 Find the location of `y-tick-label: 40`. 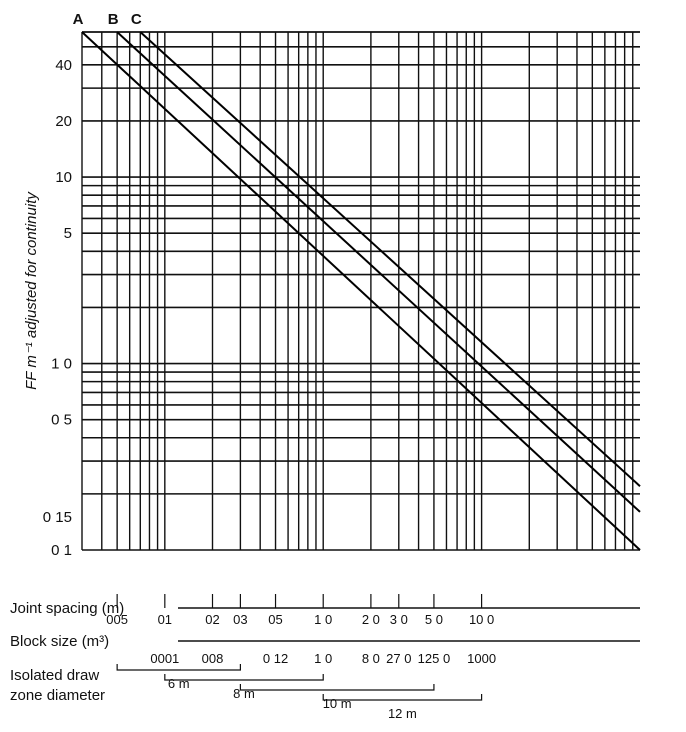

y-tick-label: 40 is located at coordinates (63, 65).